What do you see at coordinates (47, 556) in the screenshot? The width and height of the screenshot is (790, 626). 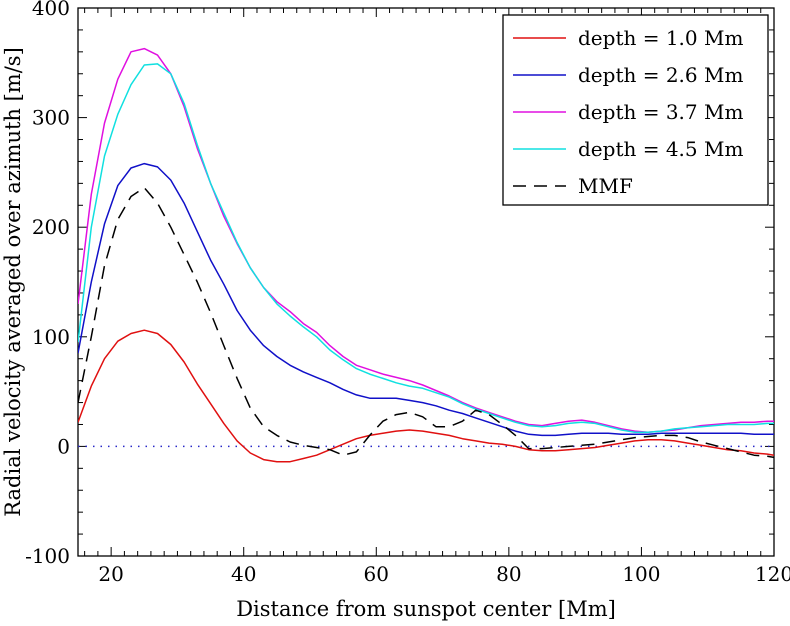 I see `y-tick-label: -100` at bounding box center [47, 556].